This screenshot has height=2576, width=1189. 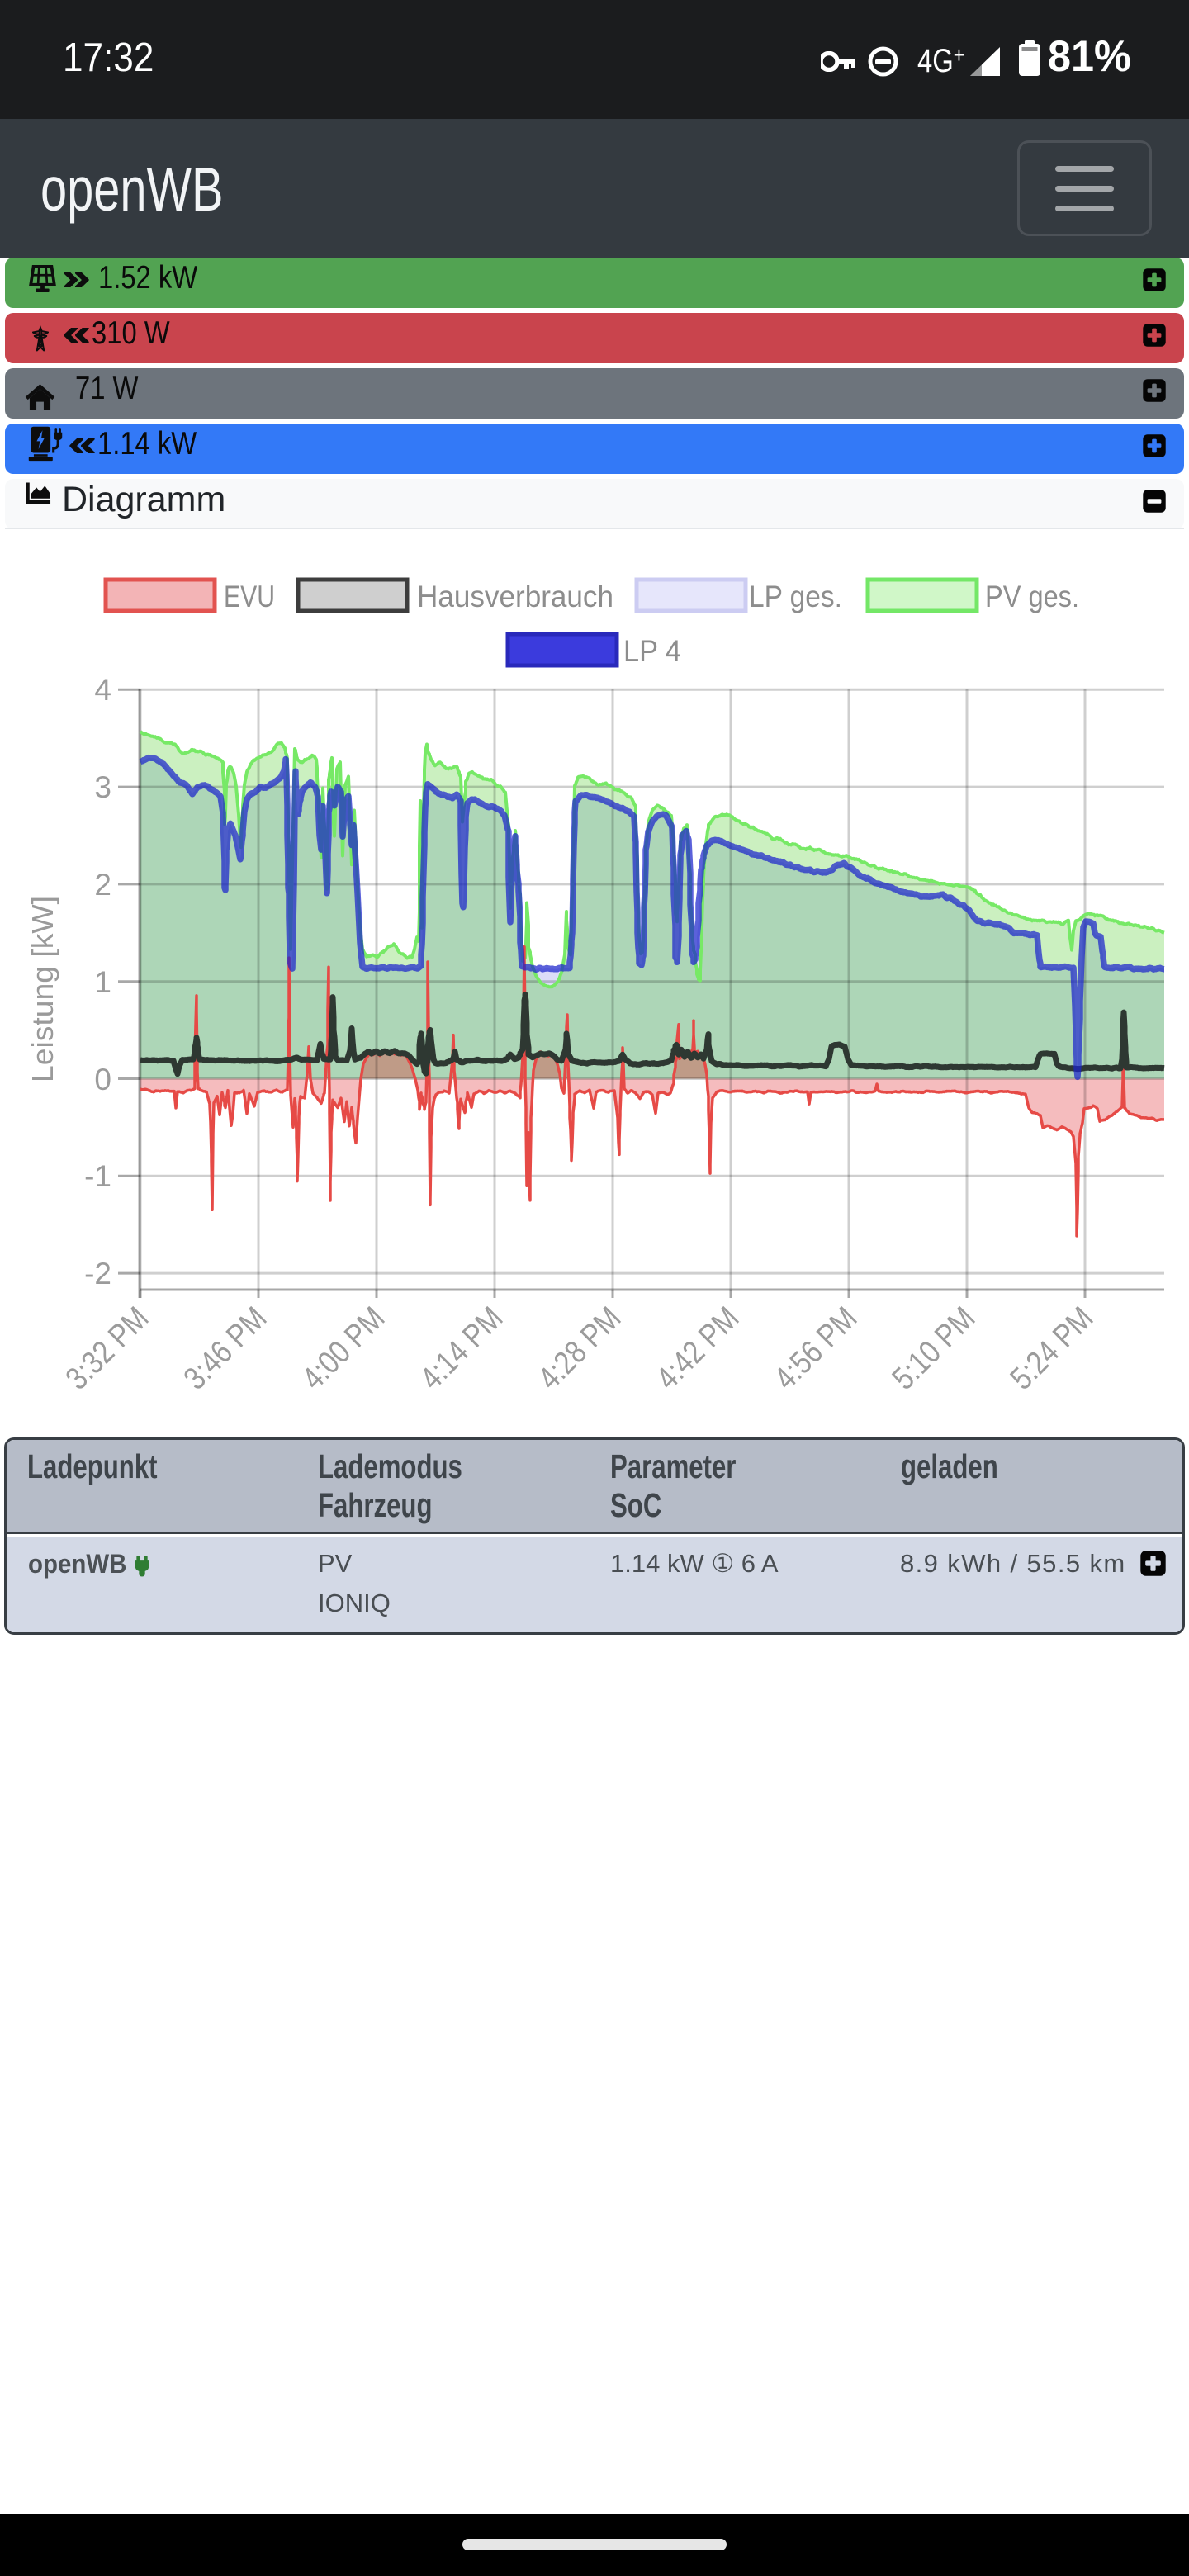 I want to click on svg-text: LP ges., so click(x=795, y=596).